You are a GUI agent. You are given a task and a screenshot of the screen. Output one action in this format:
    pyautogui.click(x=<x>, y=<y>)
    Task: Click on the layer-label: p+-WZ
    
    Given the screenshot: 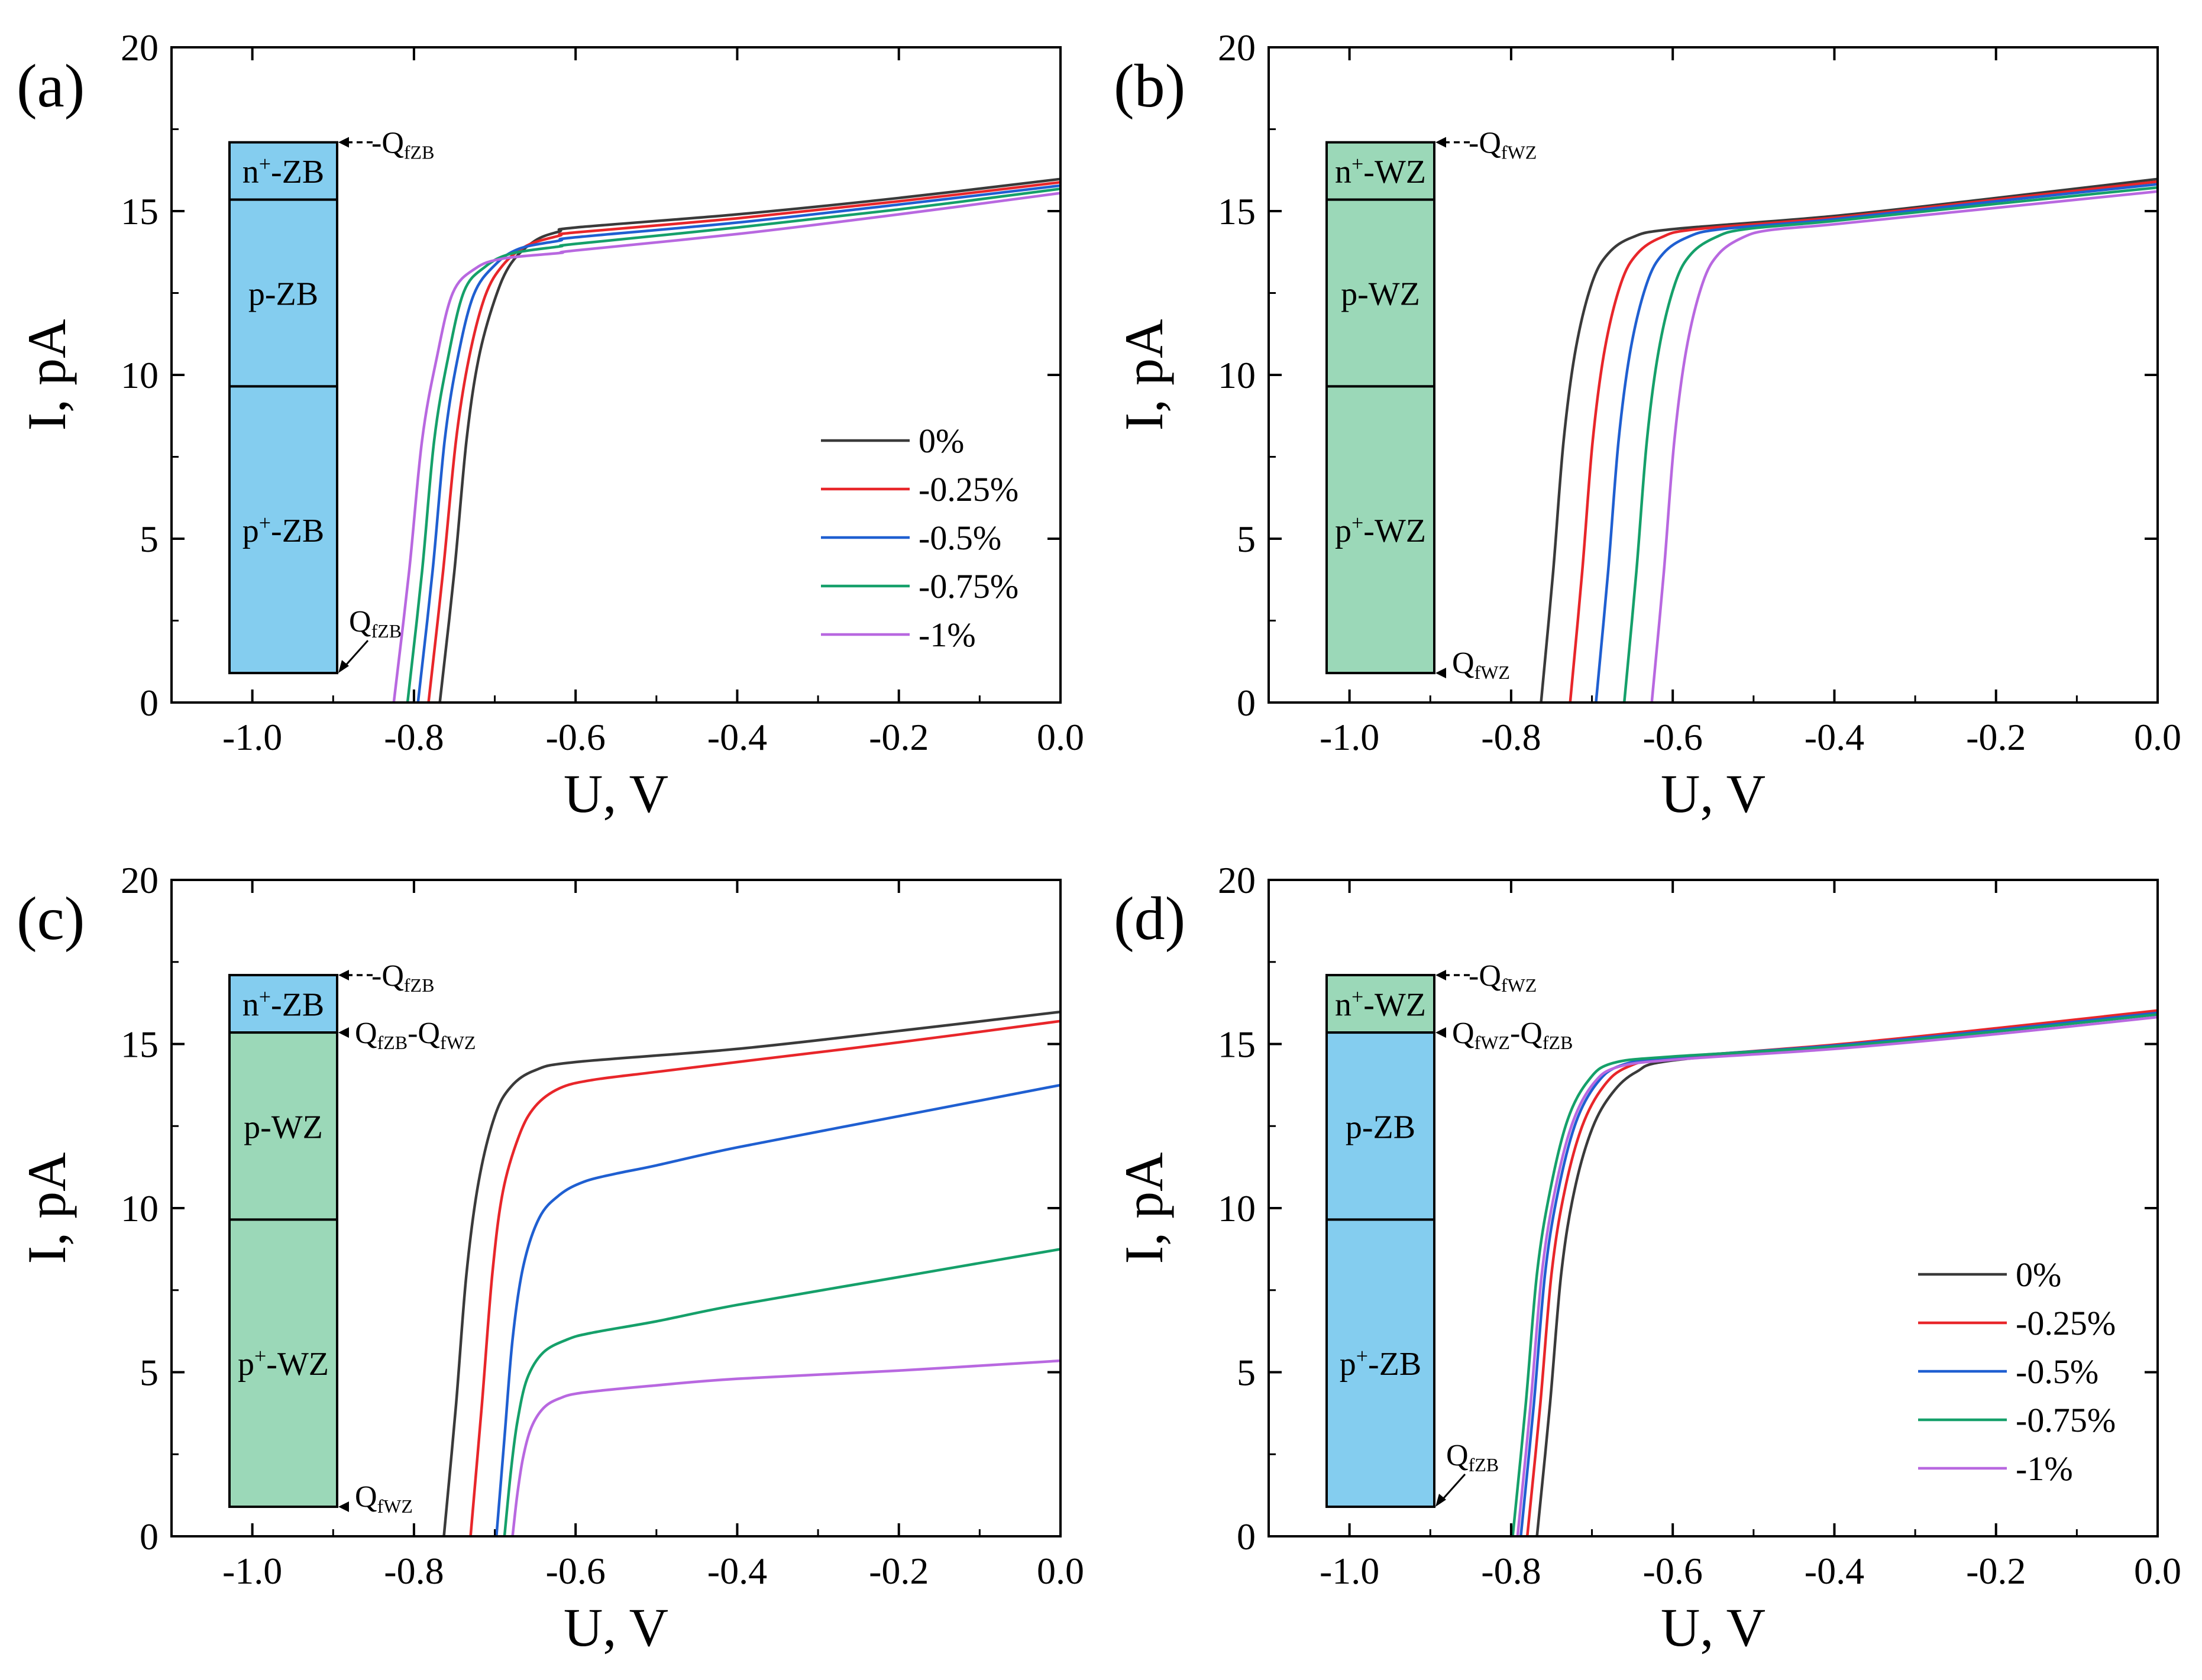 What is the action you would take?
    pyautogui.click(x=1380, y=530)
    